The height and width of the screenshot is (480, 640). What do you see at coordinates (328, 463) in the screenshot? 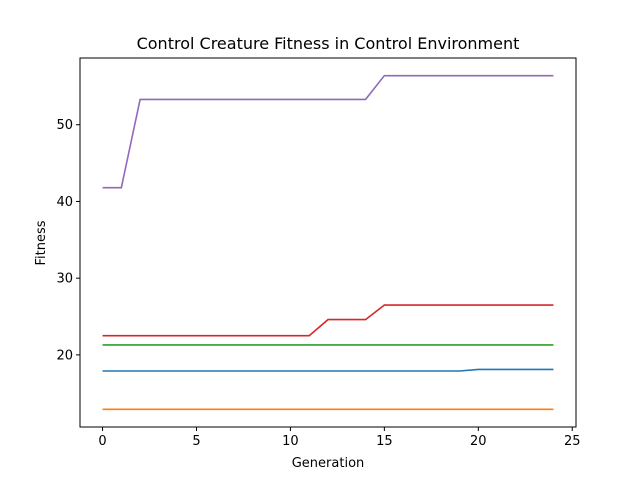
I see `x-axis-label: Generation` at bounding box center [328, 463].